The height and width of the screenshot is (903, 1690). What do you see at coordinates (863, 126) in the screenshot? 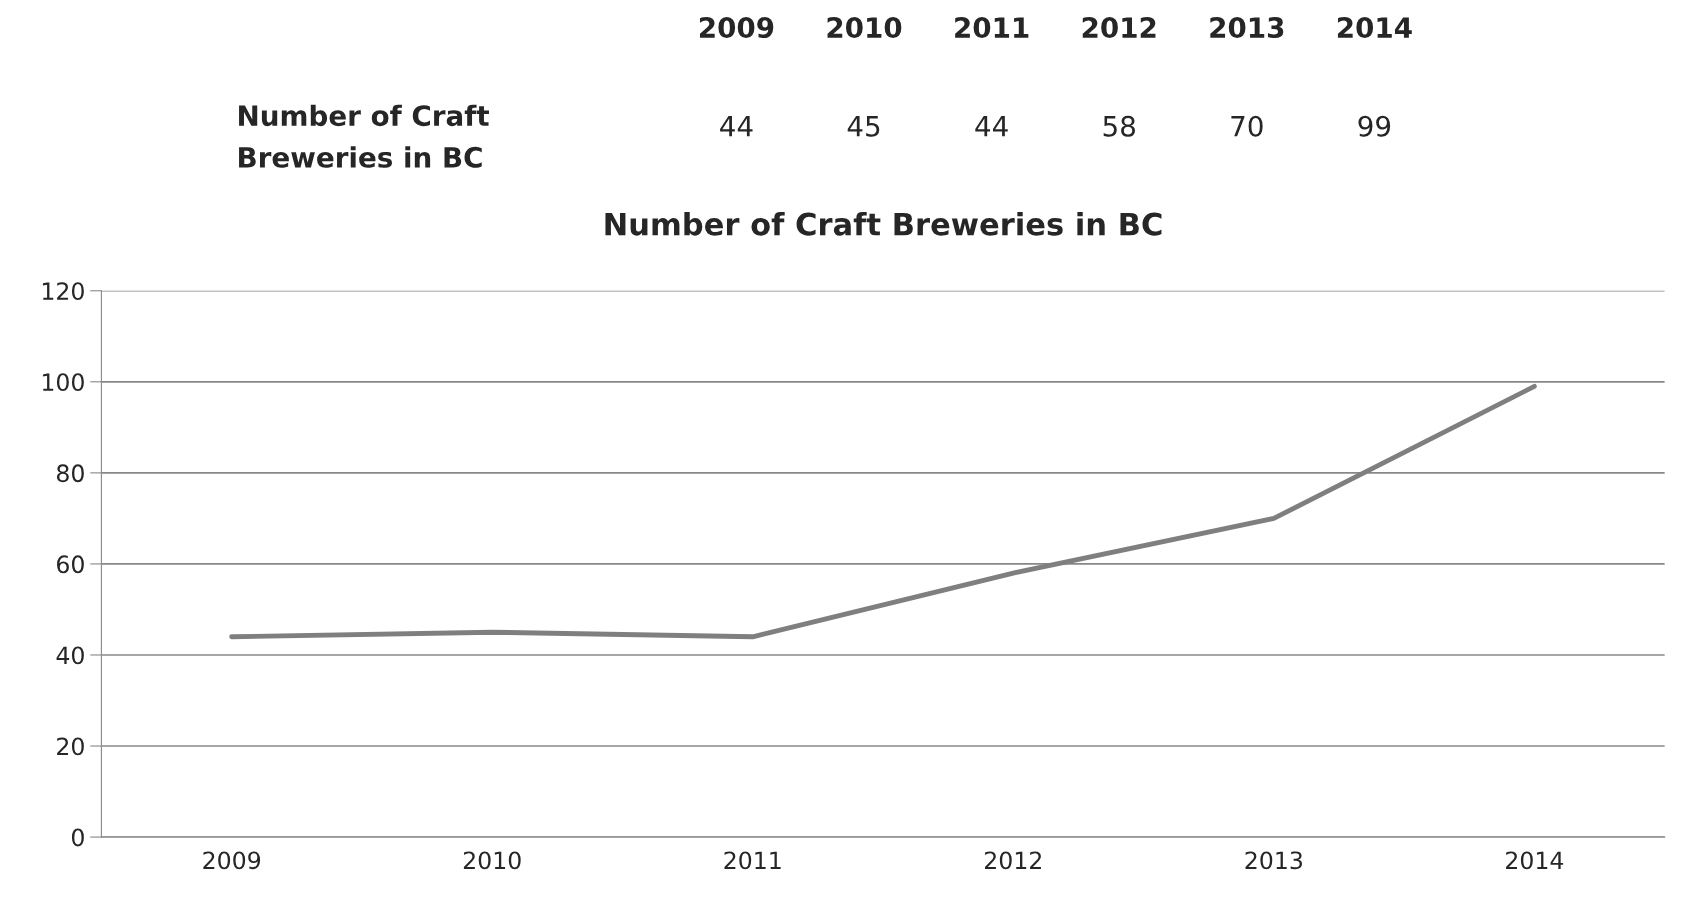
I see `data-label: 45` at bounding box center [863, 126].